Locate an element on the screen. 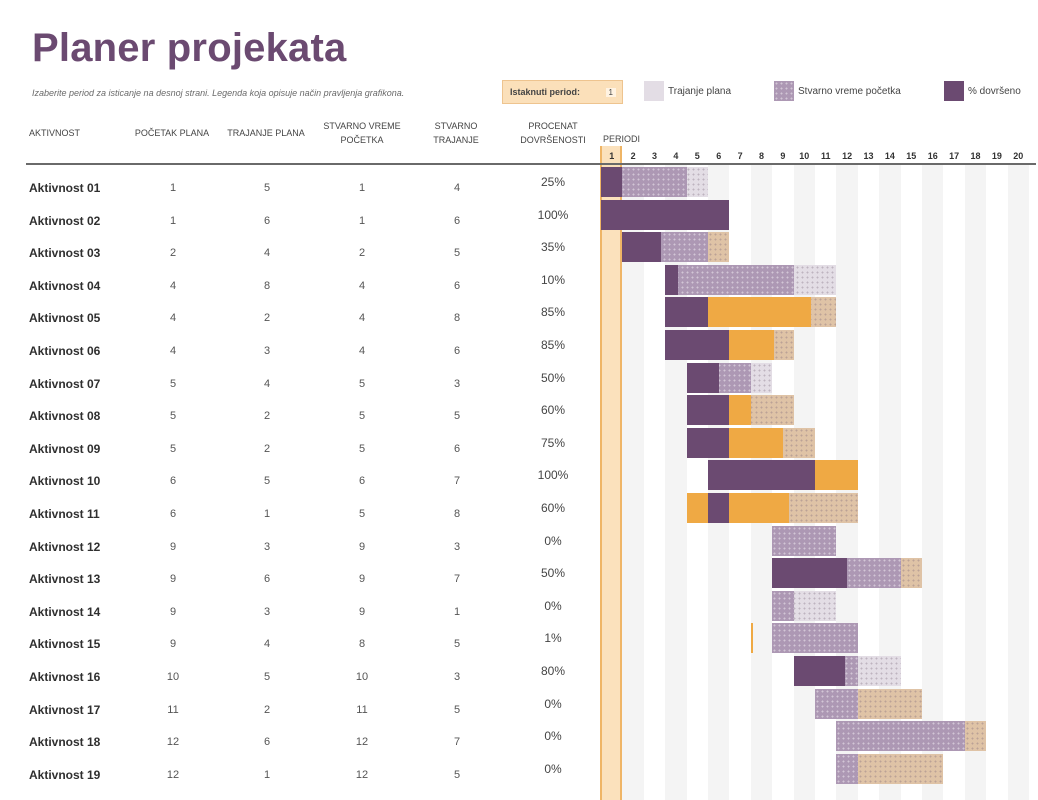 The height and width of the screenshot is (800, 1038). percent-complete-cell: 1% is located at coordinates (553, 638).